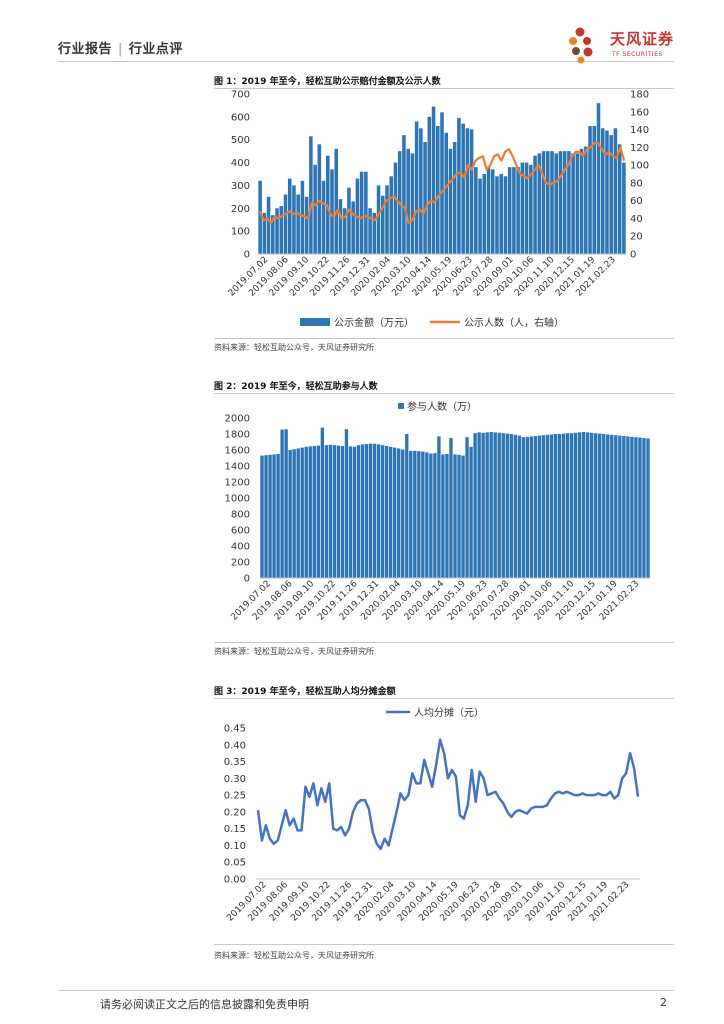 The width and height of the screenshot is (724, 1024). I want to click on figure-2-top-rule, so click(444, 393).